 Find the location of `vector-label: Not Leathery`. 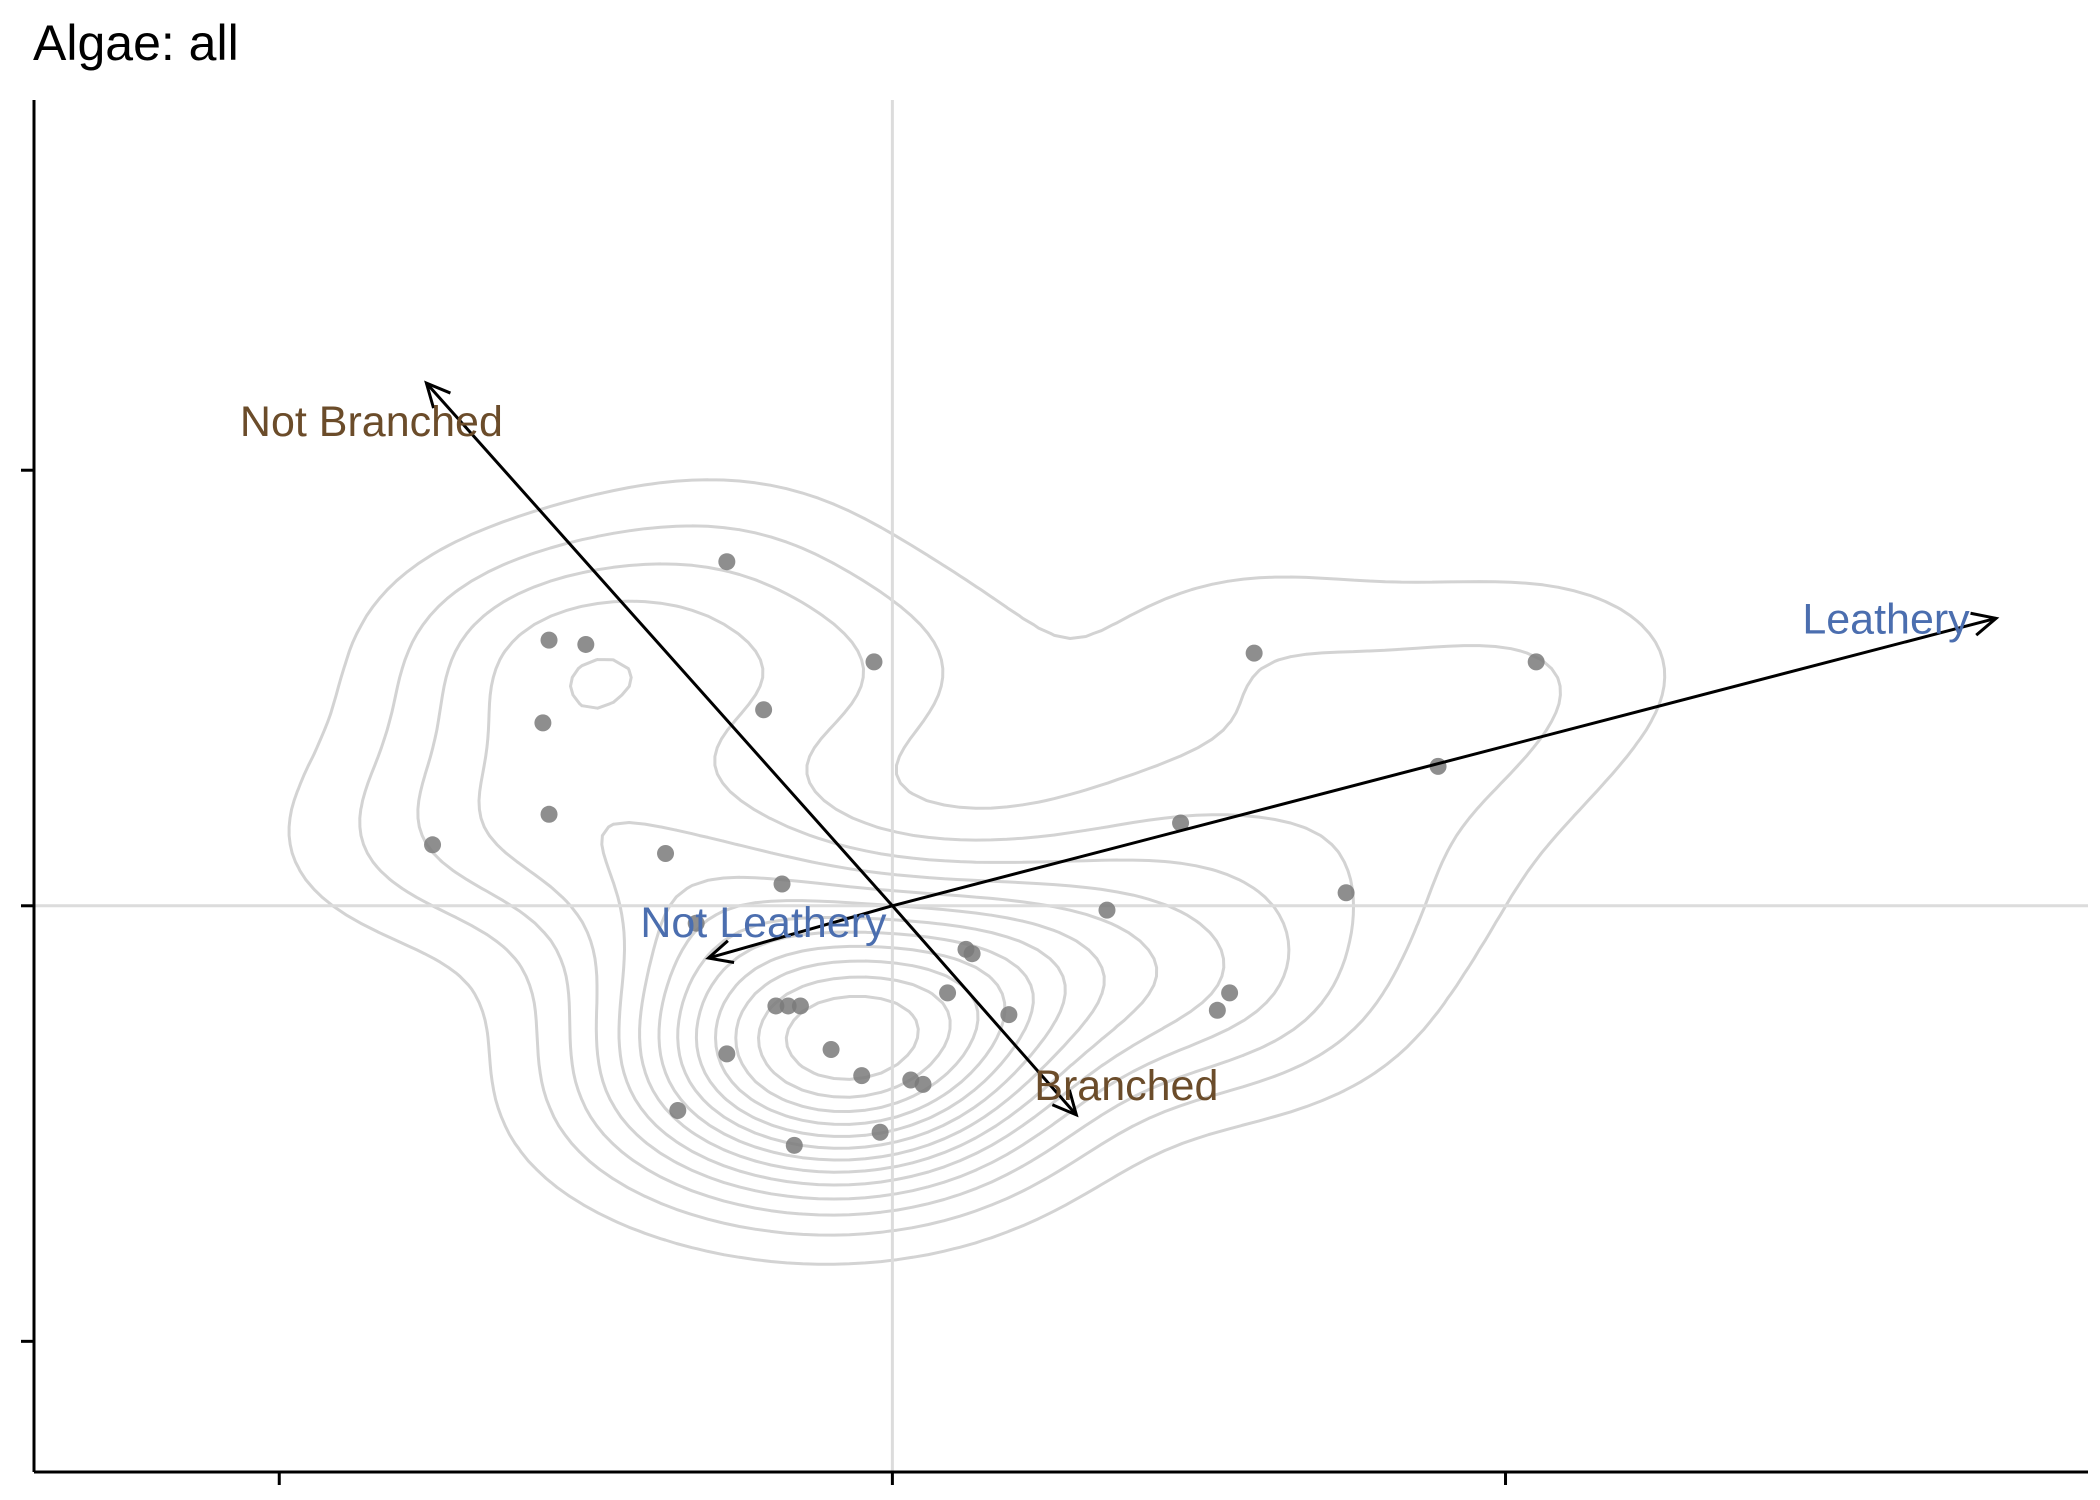

vector-label: Not Leathery is located at coordinates (763, 923).